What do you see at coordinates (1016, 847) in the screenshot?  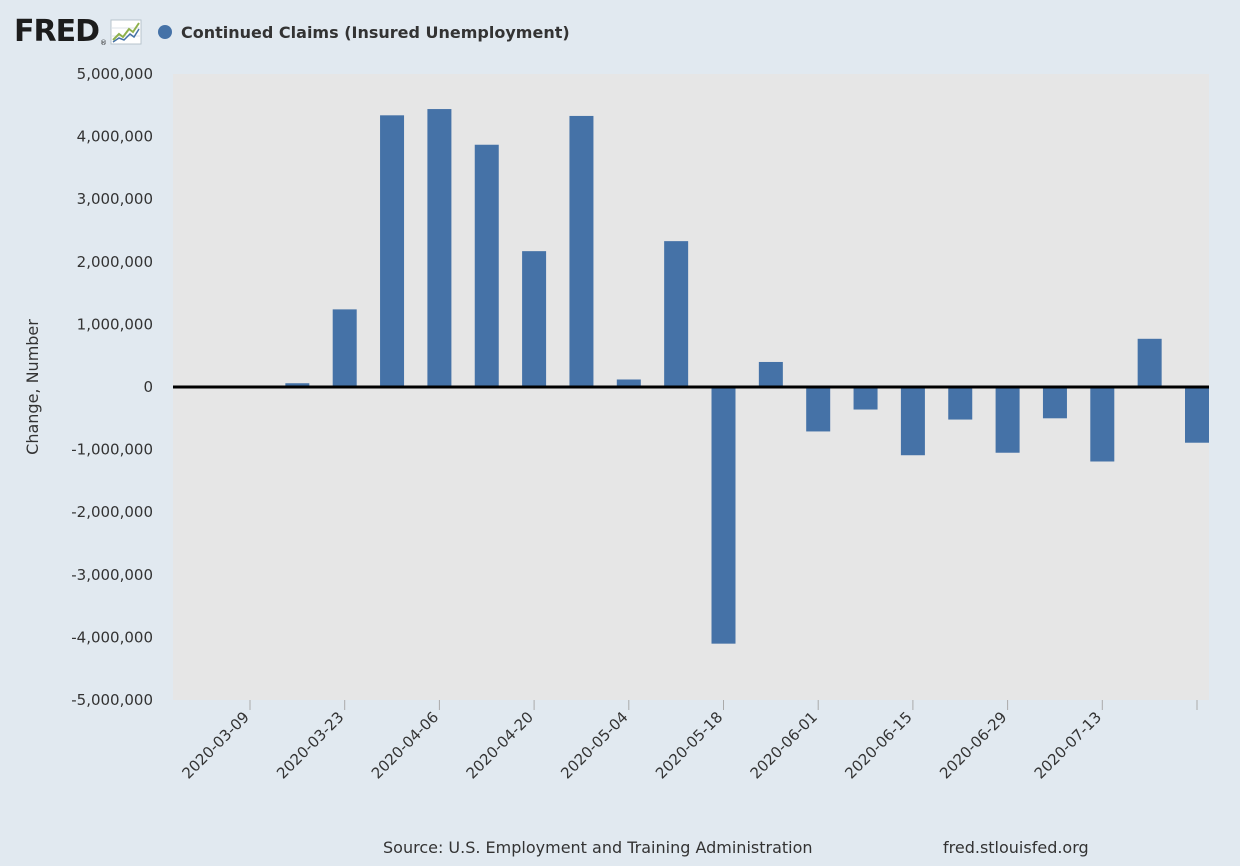 I see `fred-url: fred.stlouisfed.org` at bounding box center [1016, 847].